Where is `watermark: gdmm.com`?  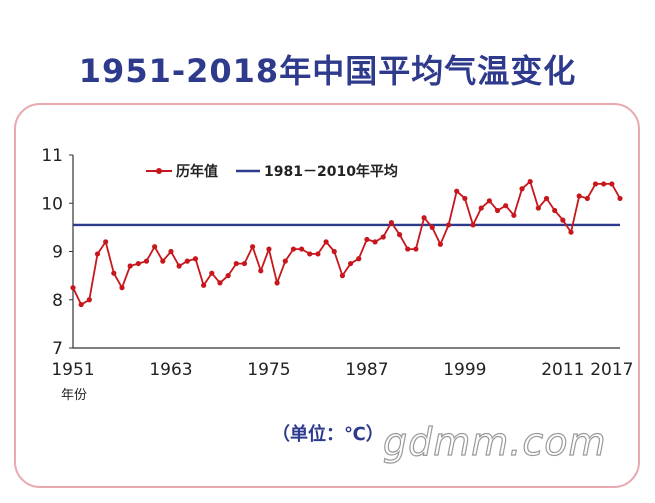
watermark: gdmm.com is located at coordinates (494, 441).